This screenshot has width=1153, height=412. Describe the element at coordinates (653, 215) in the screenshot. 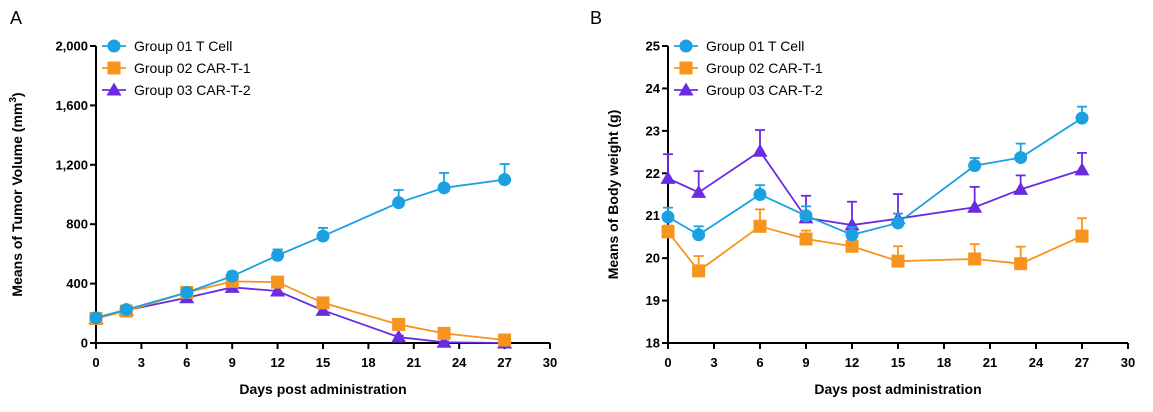

I see `y-tick-label: 21` at that location.